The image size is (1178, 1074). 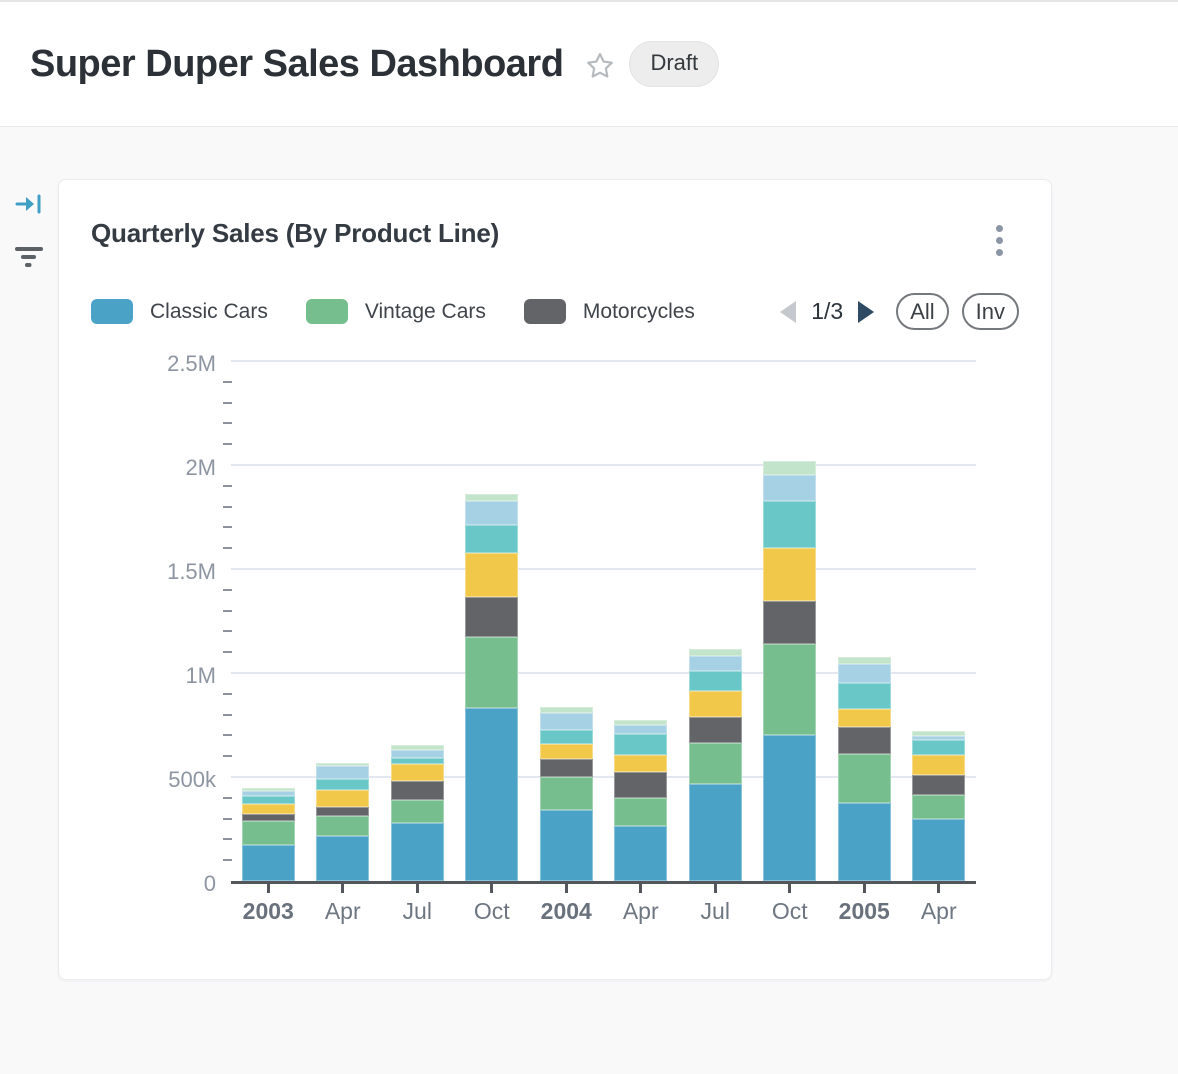 What do you see at coordinates (29, 204) in the screenshot?
I see `expand-sidebar-icon` at bounding box center [29, 204].